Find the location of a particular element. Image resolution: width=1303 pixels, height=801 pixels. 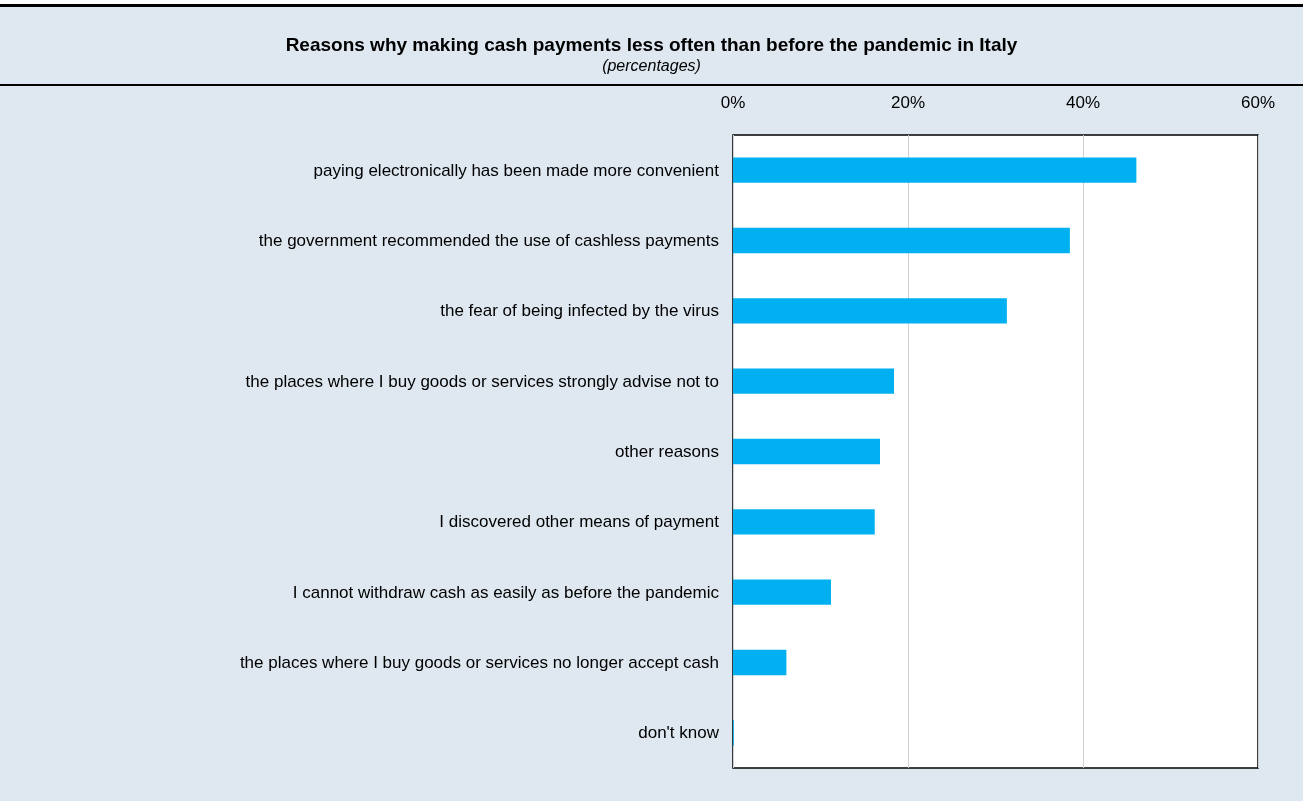

x-tick-label: 40% is located at coordinates (1083, 102).